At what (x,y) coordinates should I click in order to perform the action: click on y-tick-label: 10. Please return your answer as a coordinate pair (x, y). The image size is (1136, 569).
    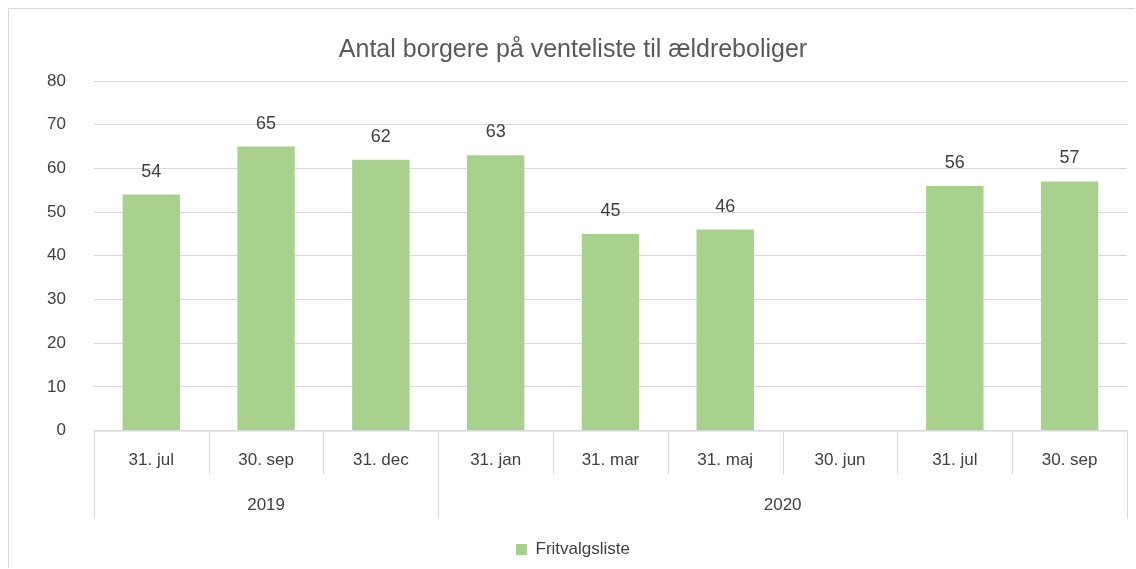
    Looking at the image, I should click on (56, 386).